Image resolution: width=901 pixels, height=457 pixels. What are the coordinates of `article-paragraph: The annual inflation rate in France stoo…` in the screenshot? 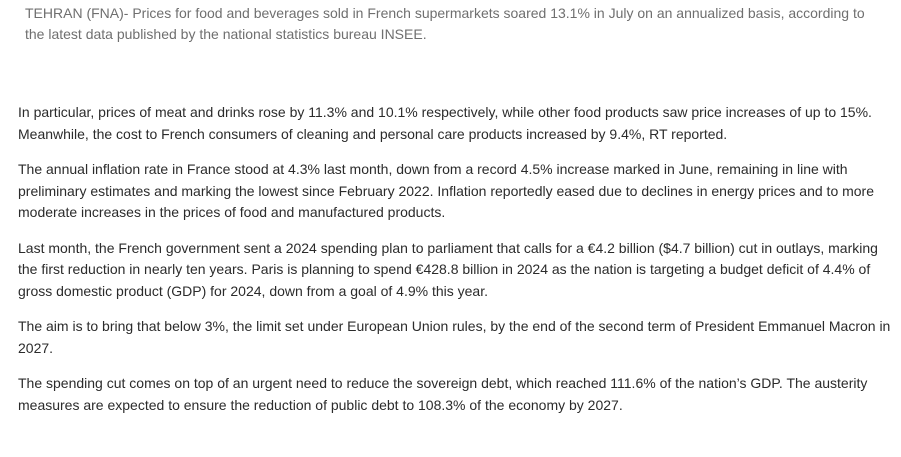 It's located at (446, 190).